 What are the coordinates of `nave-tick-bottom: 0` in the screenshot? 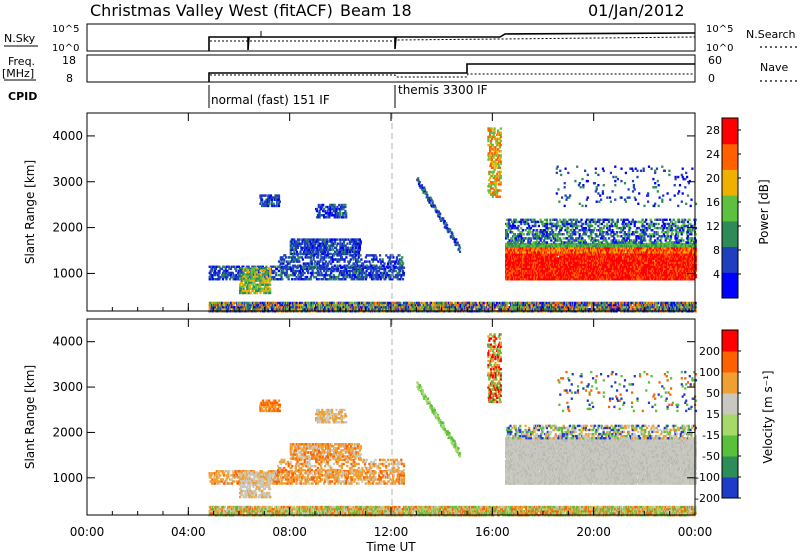 It's located at (711, 78).